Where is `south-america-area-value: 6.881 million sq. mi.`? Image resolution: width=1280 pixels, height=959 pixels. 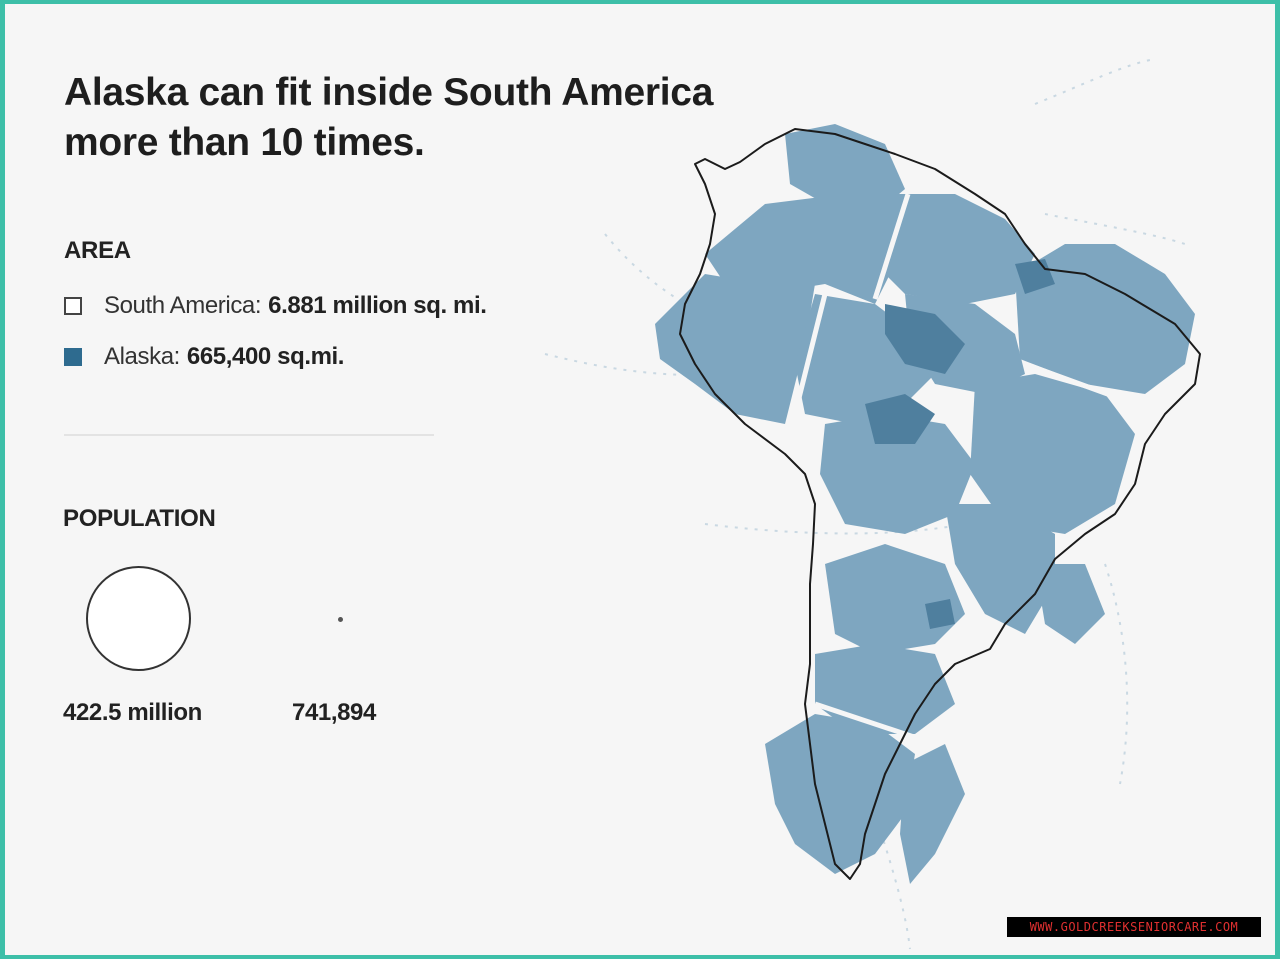
south-america-area-value: 6.881 million sq. mi. is located at coordinates (377, 305).